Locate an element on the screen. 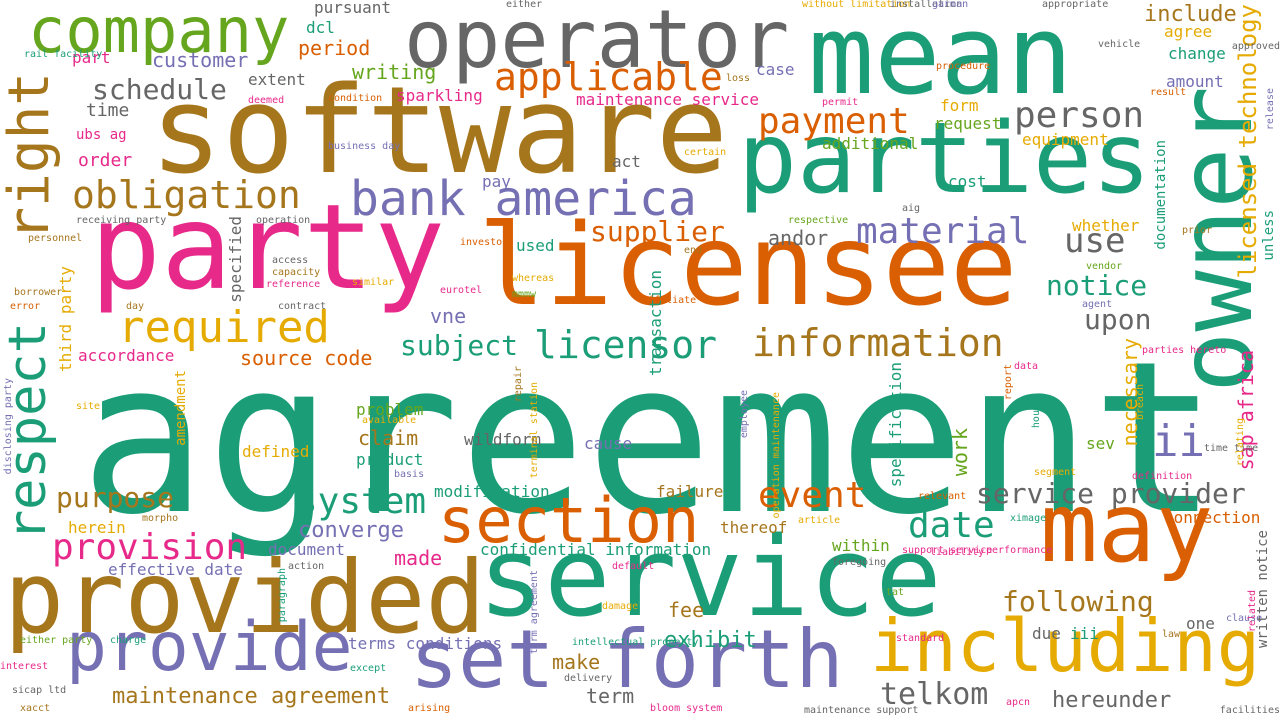 This screenshot has width=1280, height=720. word: following is located at coordinates (1078, 601).